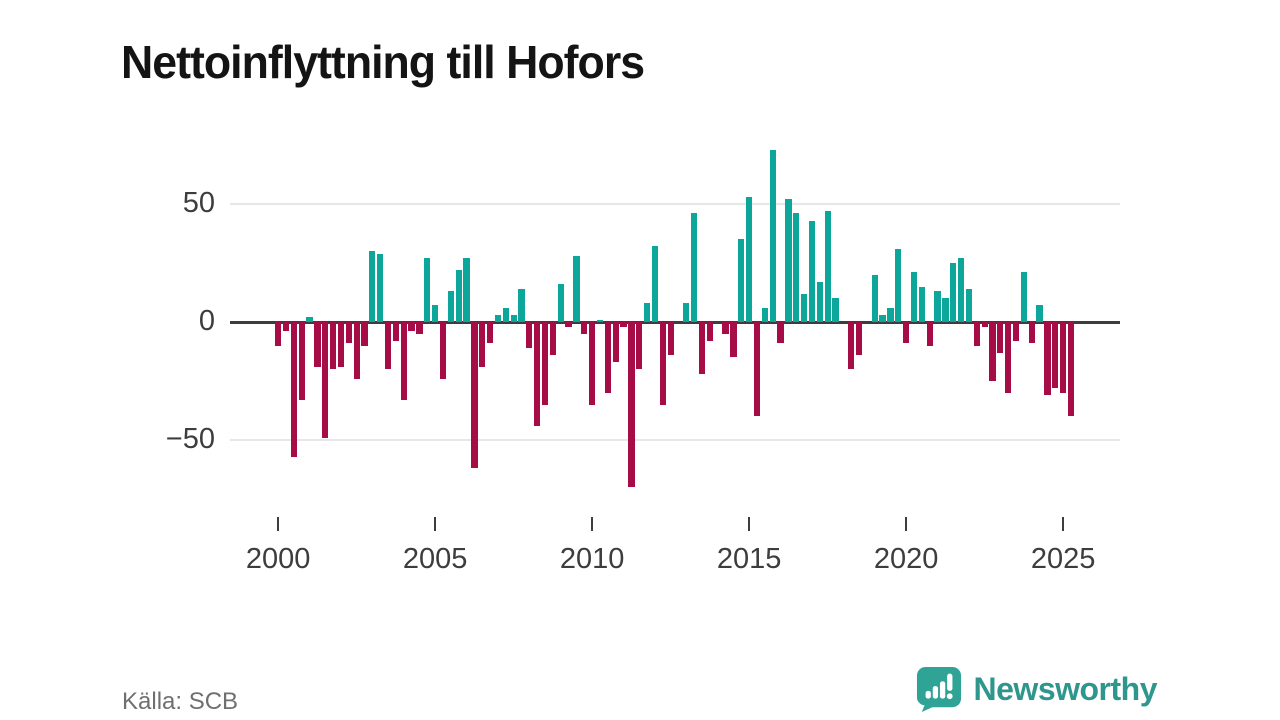 The height and width of the screenshot is (720, 1280). I want to click on x-tick-label: 2020, so click(906, 559).